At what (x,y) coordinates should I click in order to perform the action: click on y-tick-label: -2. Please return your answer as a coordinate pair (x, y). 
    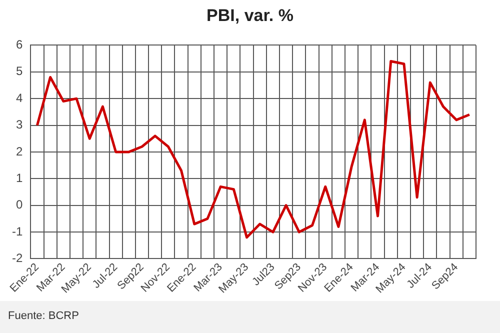
    Looking at the image, I should click on (17, 258).